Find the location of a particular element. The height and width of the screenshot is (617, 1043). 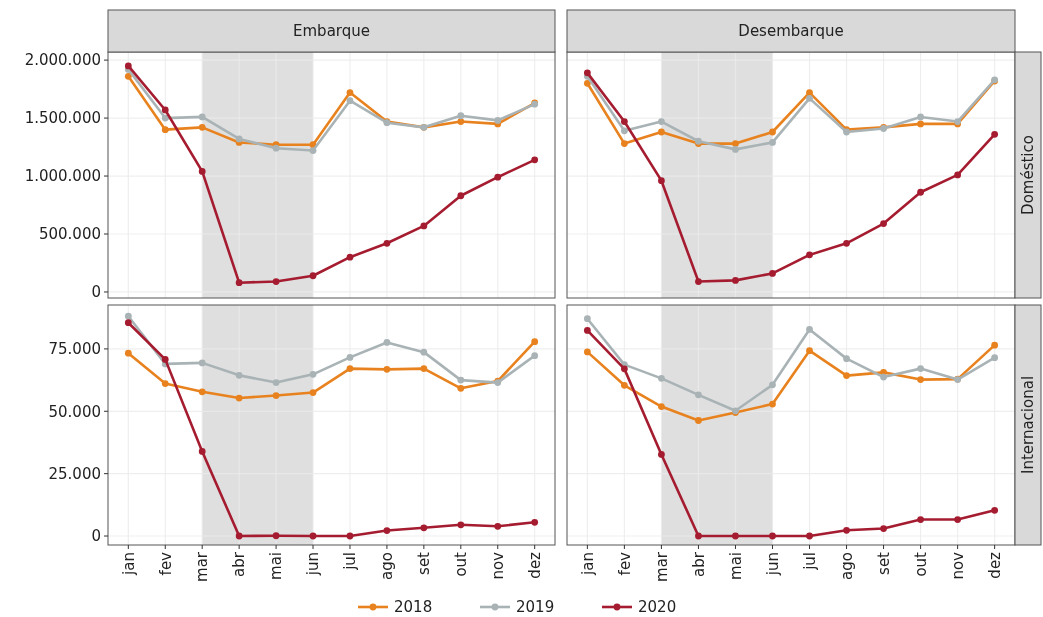

chart-title: Embarque is located at coordinates (331, 31).